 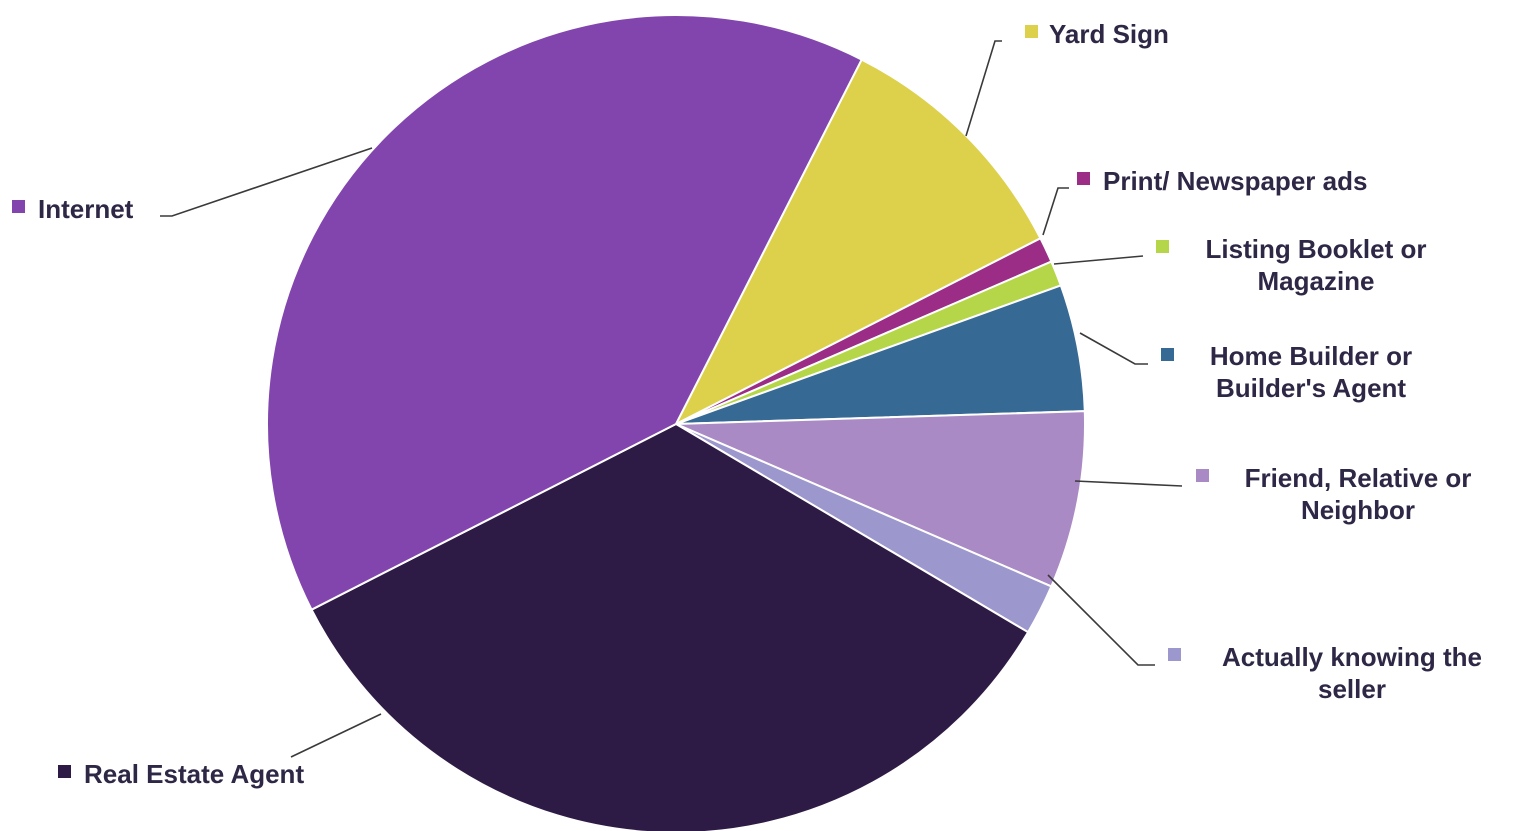 What do you see at coordinates (86, 209) in the screenshot?
I see `slice-label-internet: Internet` at bounding box center [86, 209].